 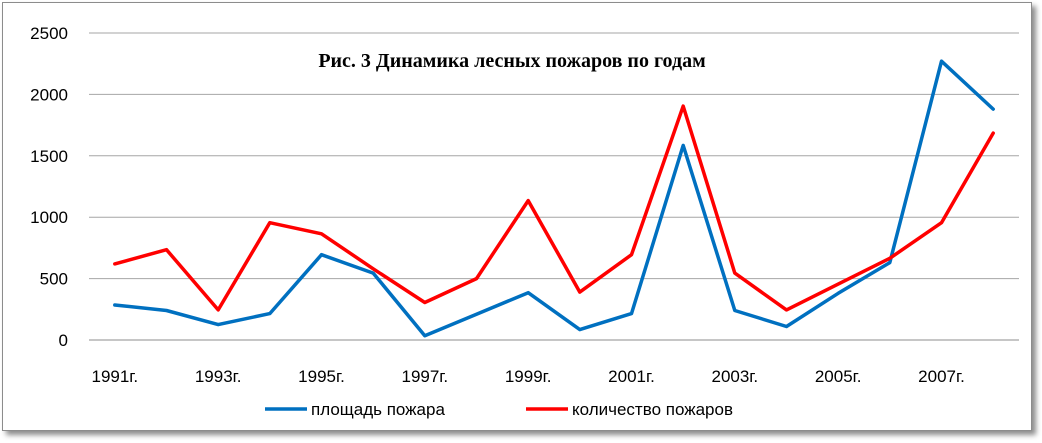 I want to click on y-tick-label: 2000, so click(x=49, y=94).